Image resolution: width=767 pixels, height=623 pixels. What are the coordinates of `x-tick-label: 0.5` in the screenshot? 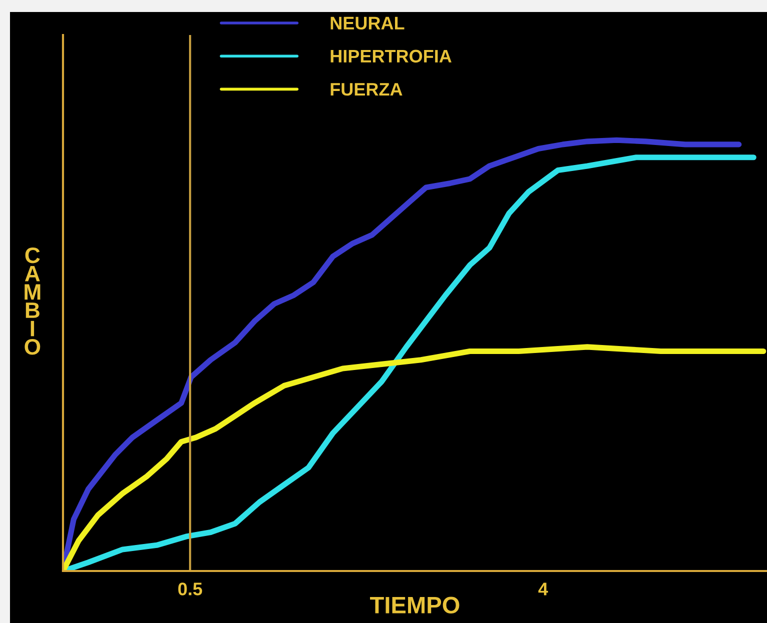 It's located at (190, 589).